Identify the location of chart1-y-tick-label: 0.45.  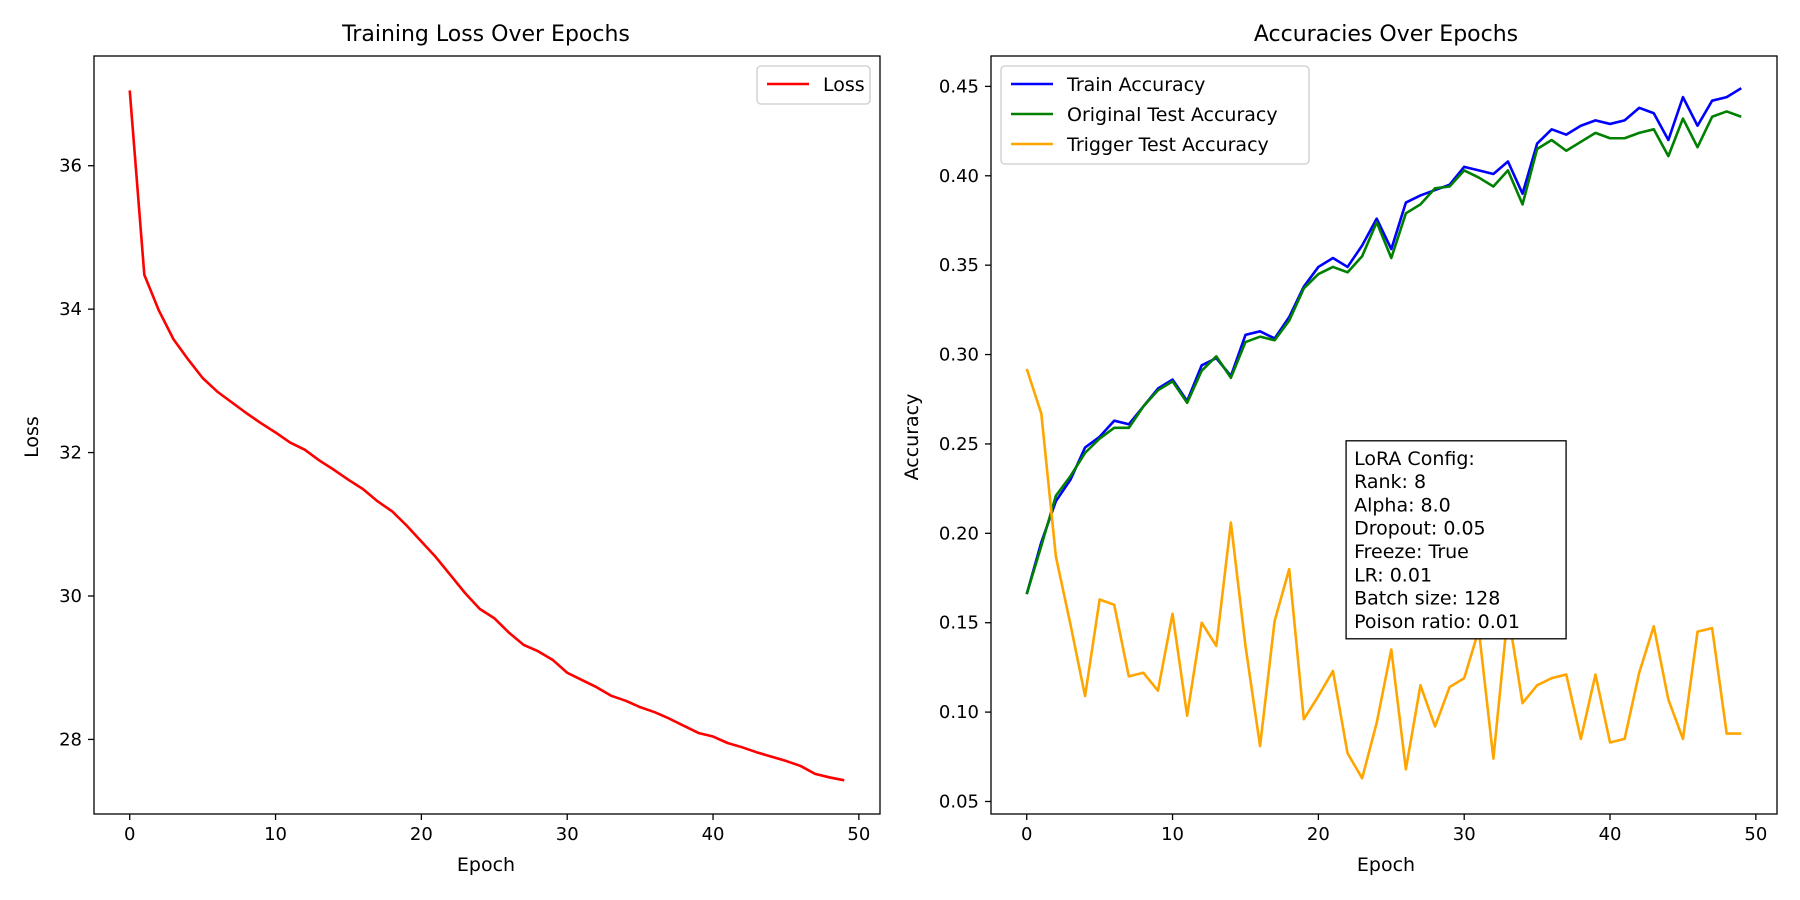
(959, 86).